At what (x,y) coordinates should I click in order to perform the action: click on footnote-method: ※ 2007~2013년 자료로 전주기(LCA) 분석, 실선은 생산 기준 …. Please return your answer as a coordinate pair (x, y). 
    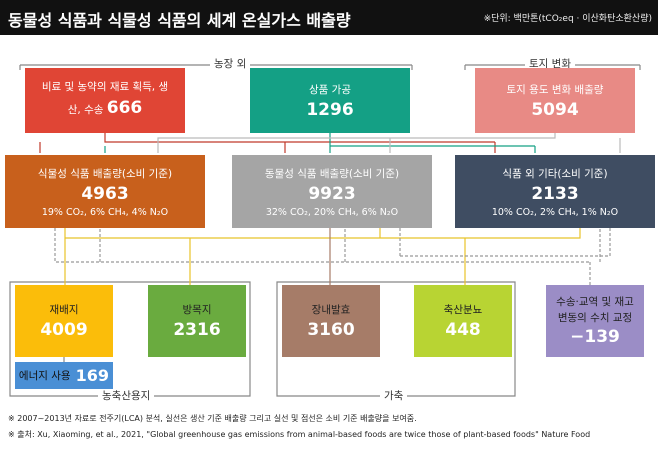
    Looking at the image, I should click on (212, 418).